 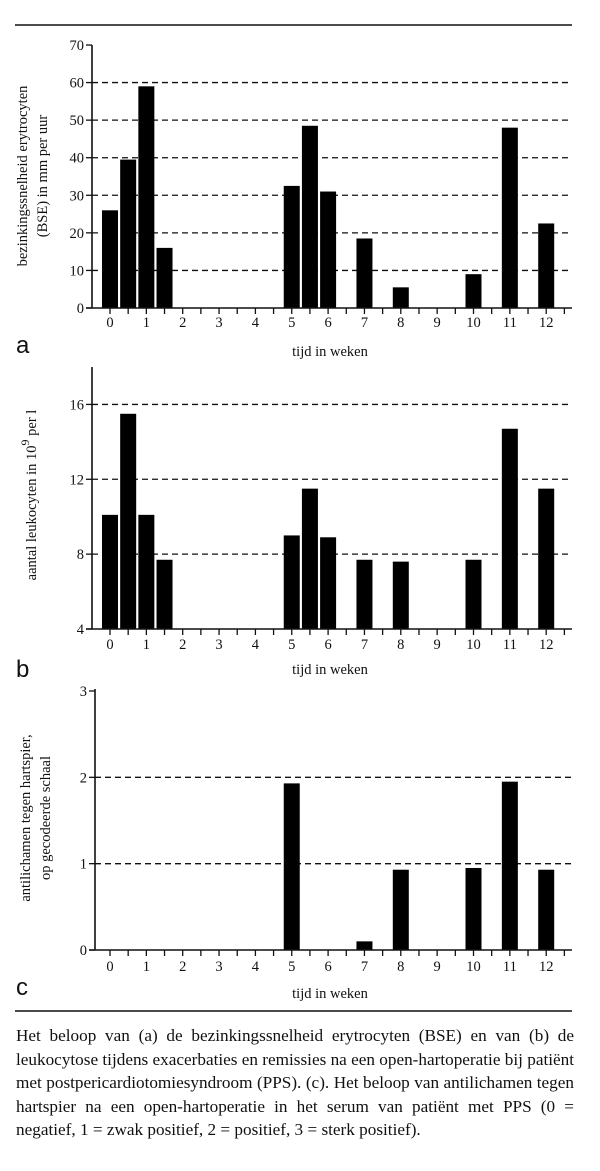 What do you see at coordinates (23, 345) in the screenshot?
I see `panel-label: a` at bounding box center [23, 345].